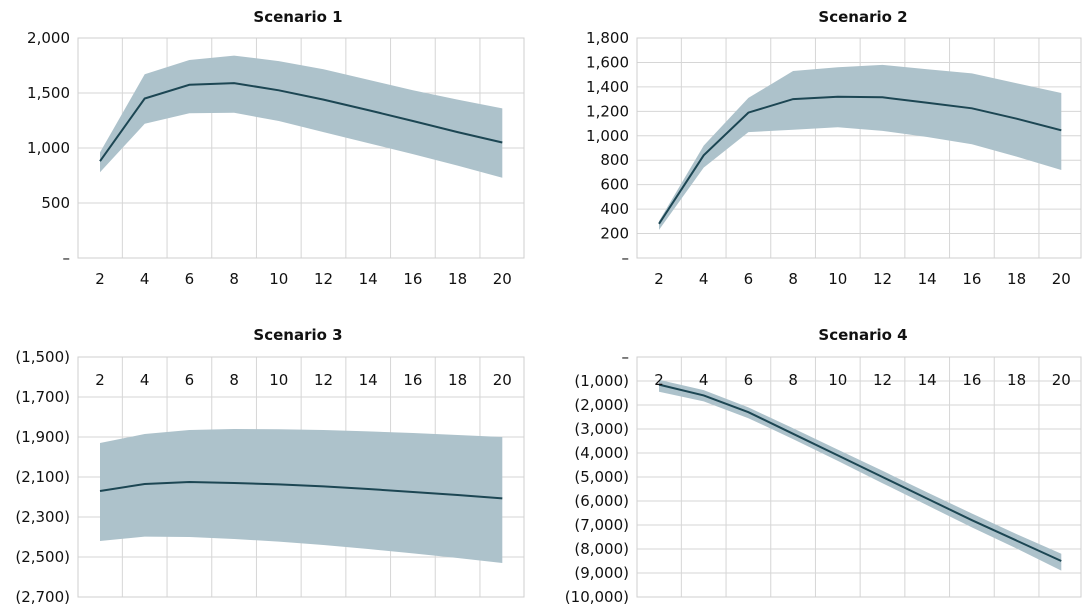  I want to click on y-tick-label: 500, so click(55, 203).